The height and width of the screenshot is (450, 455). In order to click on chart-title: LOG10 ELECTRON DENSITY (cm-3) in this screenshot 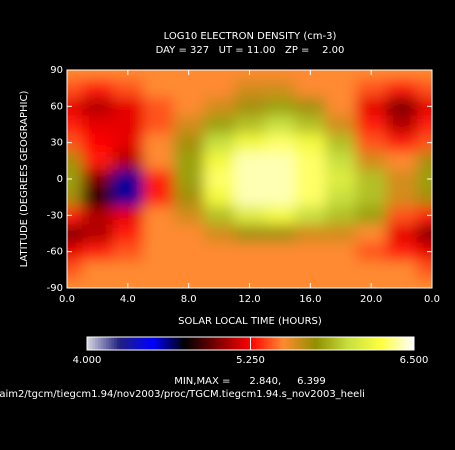, I will do `click(250, 36)`.